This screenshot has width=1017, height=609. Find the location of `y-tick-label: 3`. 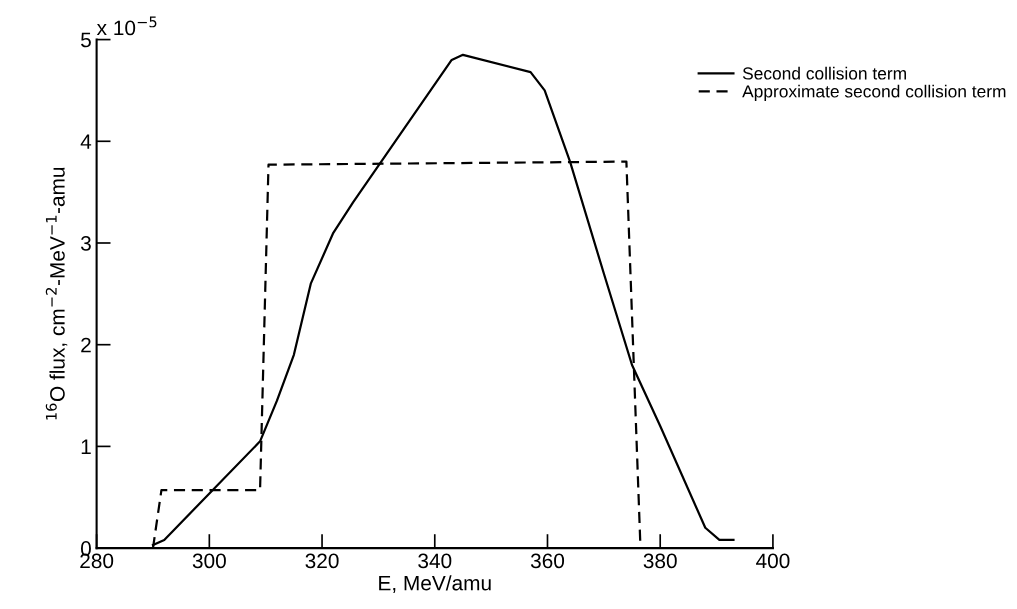

y-tick-label: 3 is located at coordinates (85, 243).